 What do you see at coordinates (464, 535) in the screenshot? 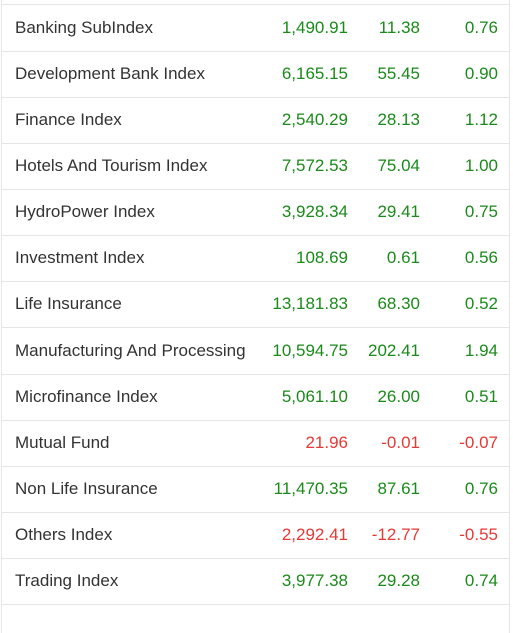
I see `index-percent-change: -0.55` at bounding box center [464, 535].